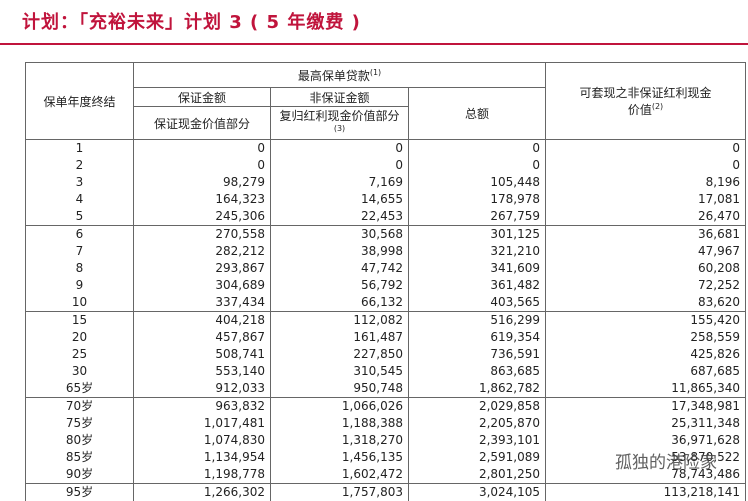  What do you see at coordinates (477, 337) in the screenshot?
I see `value-cell: 619,354` at bounding box center [477, 337].